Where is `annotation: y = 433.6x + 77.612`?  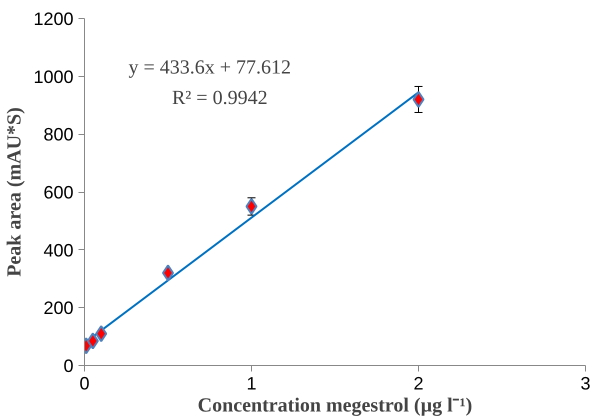
annotation: y = 433.6x + 77.612 is located at coordinates (210, 67).